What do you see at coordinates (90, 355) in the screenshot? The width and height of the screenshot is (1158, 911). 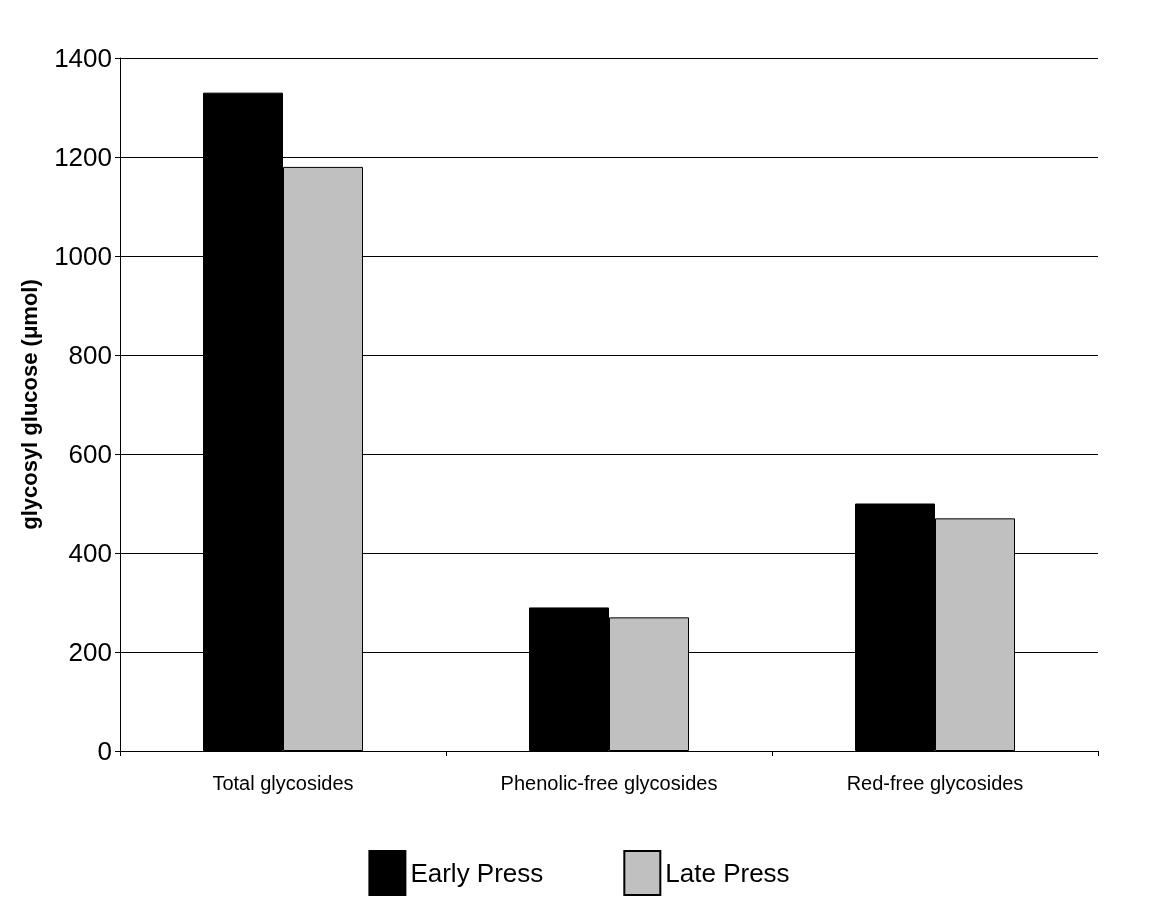 I see `y-tick-label: 800` at bounding box center [90, 355].